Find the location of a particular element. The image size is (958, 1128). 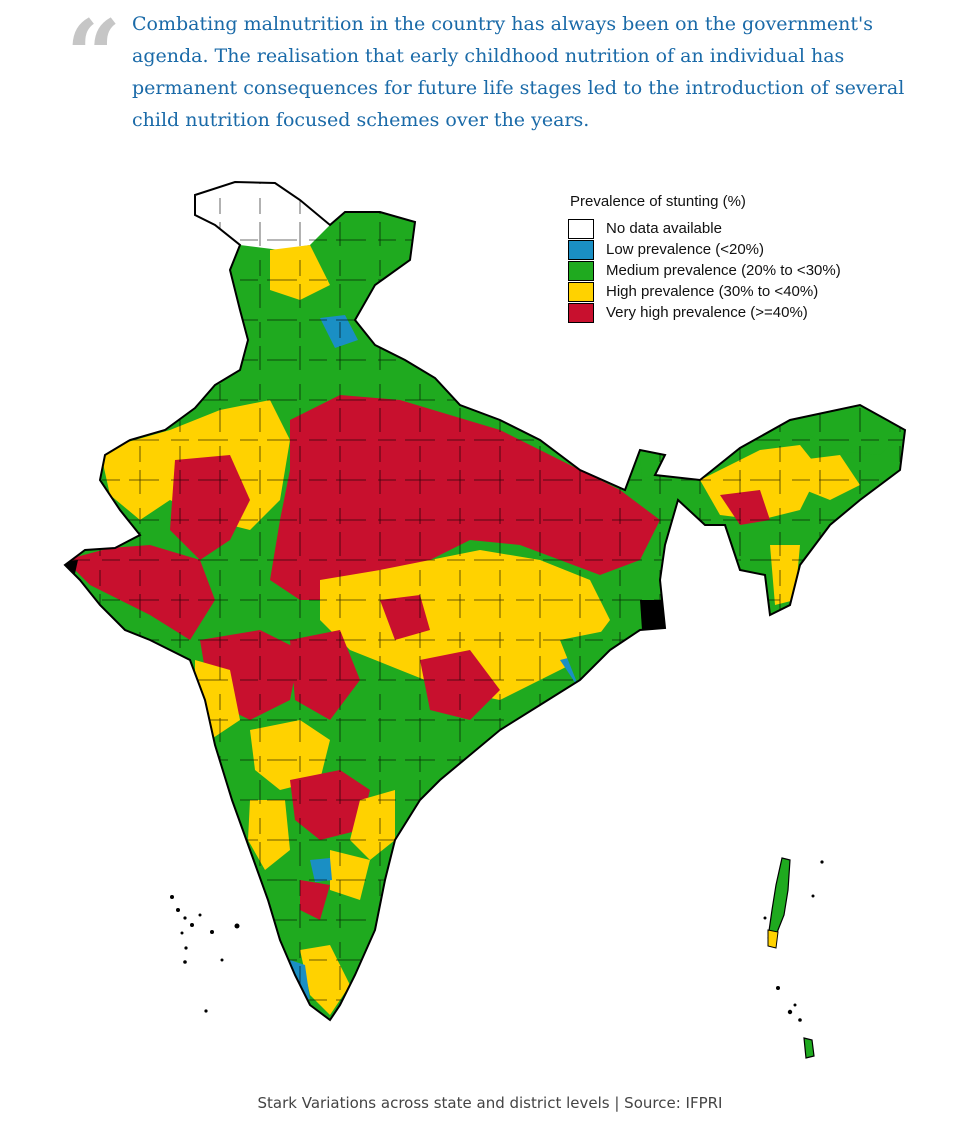

legend-item: No data available is located at coordinates (704, 228).